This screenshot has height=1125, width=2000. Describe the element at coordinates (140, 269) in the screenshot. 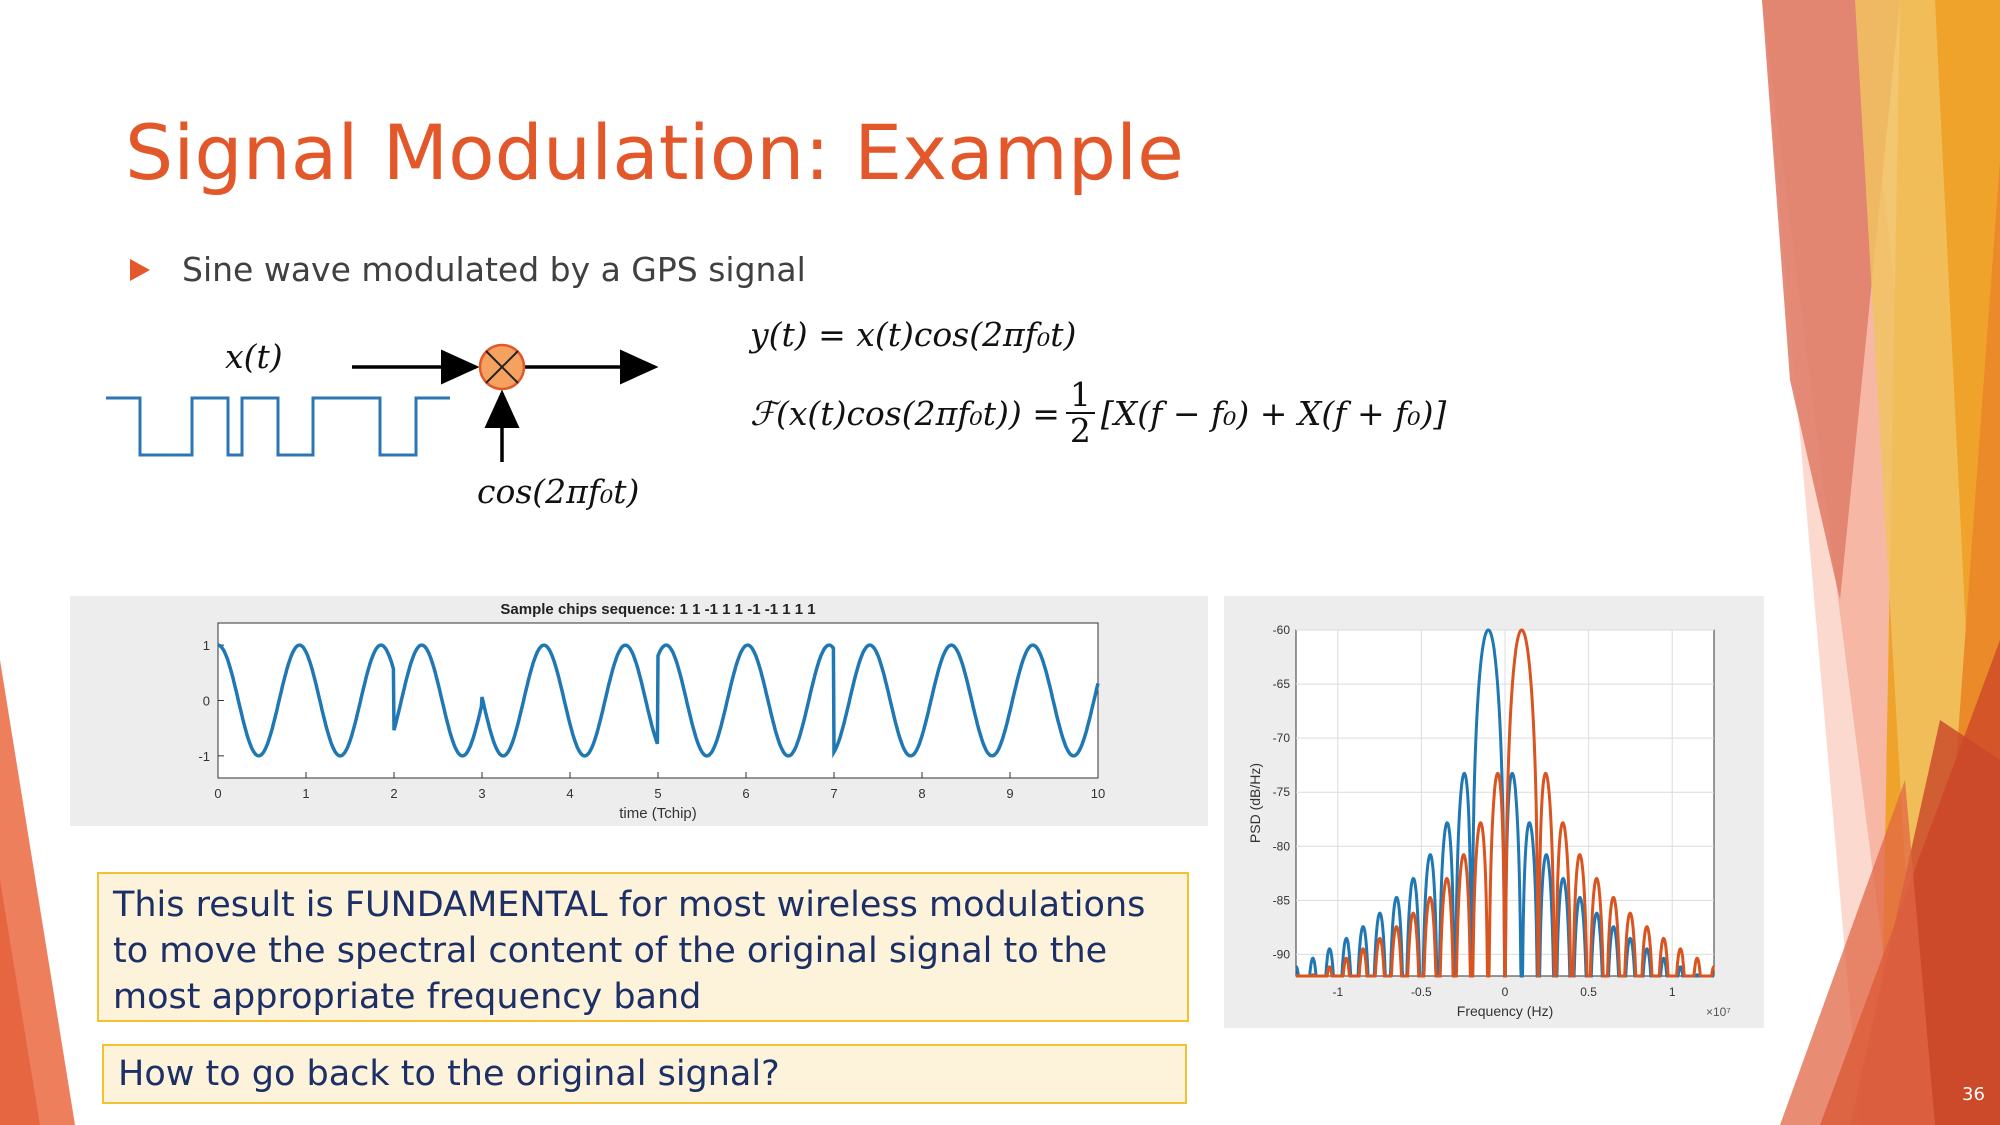

I see `bullet-arrow-icon` at that location.